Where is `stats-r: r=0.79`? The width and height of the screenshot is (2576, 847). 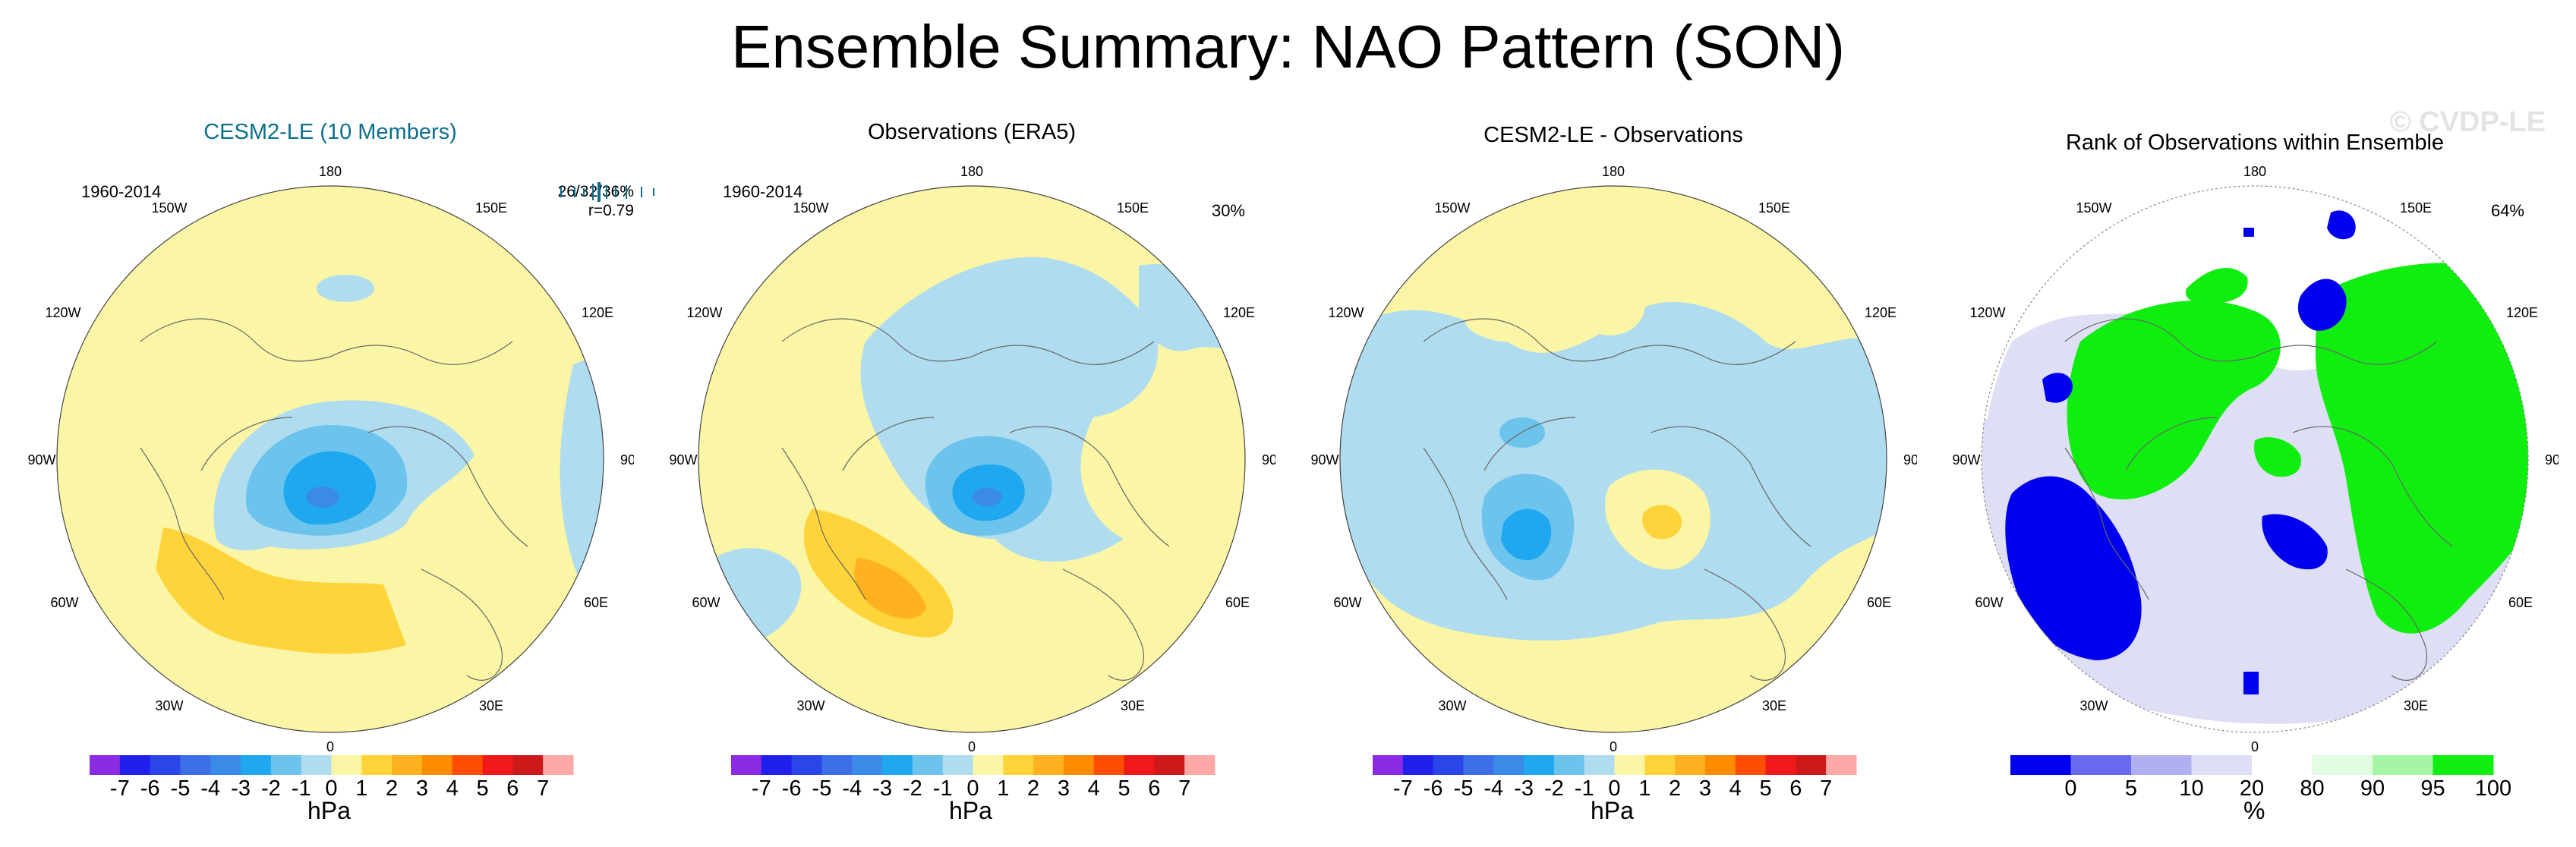 stats-r: r=0.79 is located at coordinates (611, 210).